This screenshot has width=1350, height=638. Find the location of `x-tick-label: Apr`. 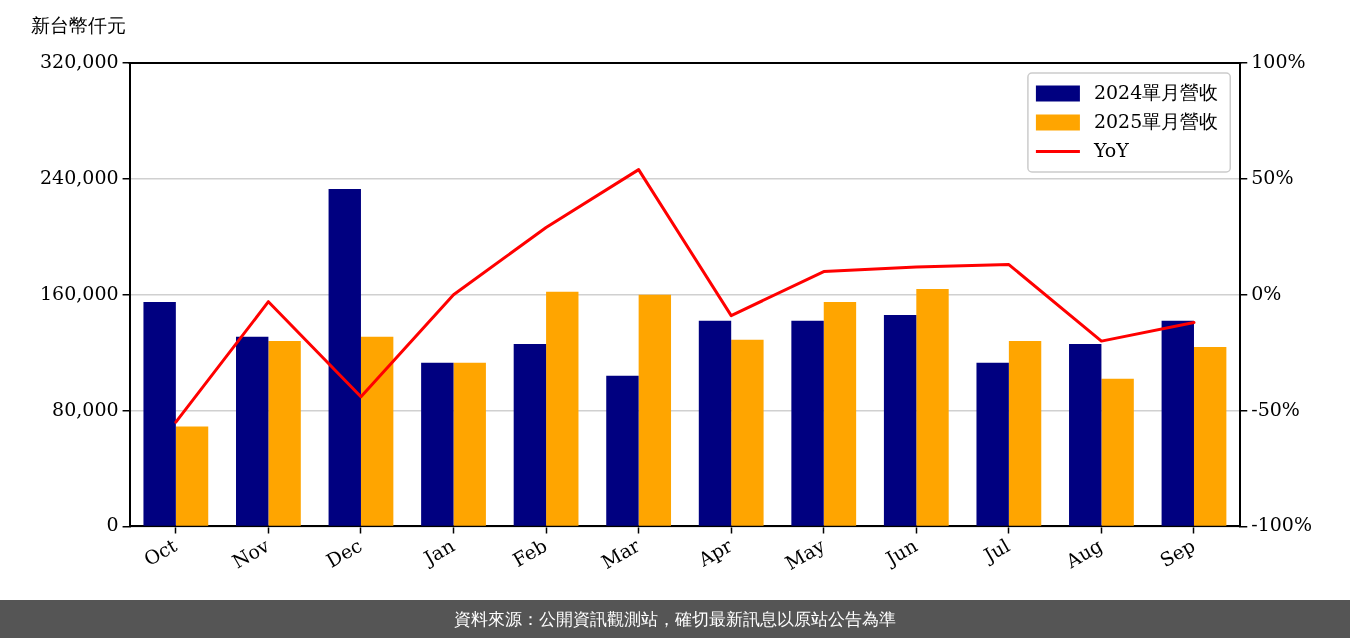

x-tick-label: Apr is located at coordinates (715, 552).